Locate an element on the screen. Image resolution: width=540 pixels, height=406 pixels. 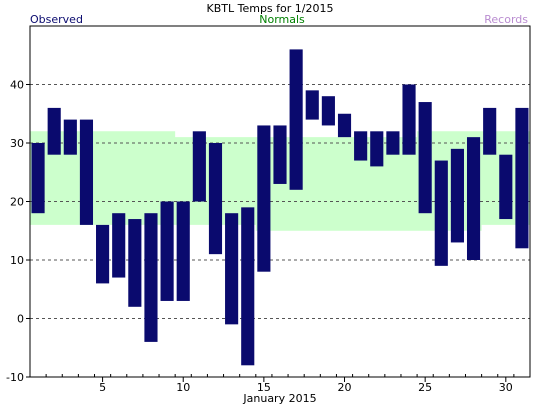
x-axis-label: January 2015 is located at coordinates (279, 398).